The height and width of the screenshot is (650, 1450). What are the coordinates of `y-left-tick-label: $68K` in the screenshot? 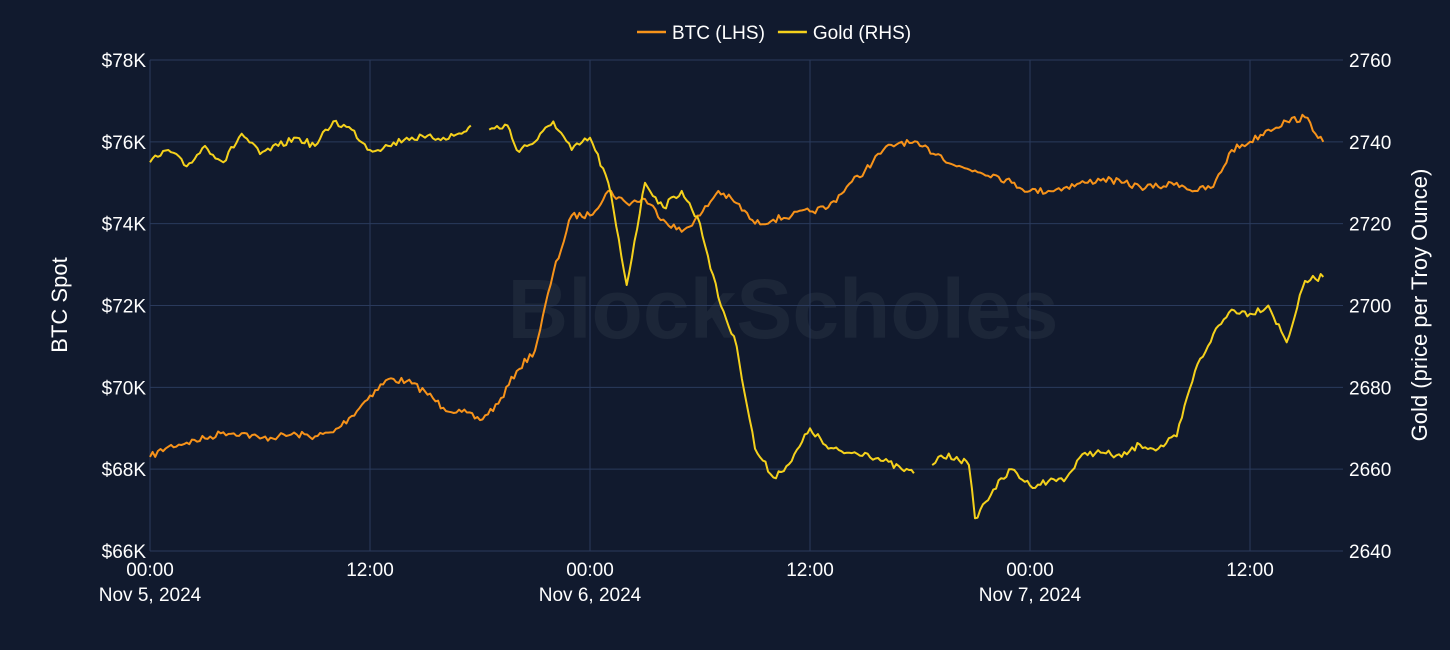 It's located at (124, 470).